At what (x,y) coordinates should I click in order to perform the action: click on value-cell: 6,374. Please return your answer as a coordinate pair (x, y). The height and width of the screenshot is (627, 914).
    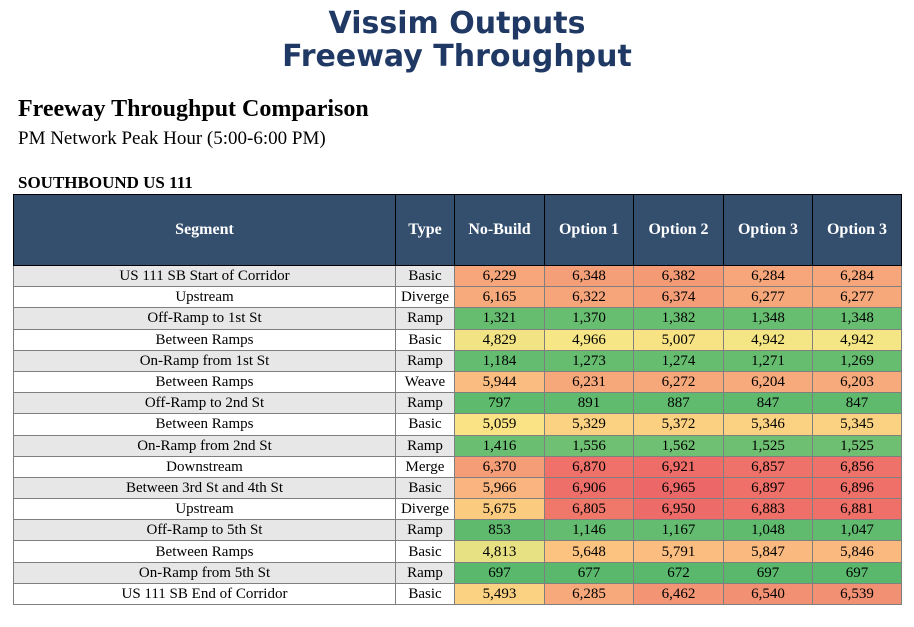
    Looking at the image, I should click on (678, 297).